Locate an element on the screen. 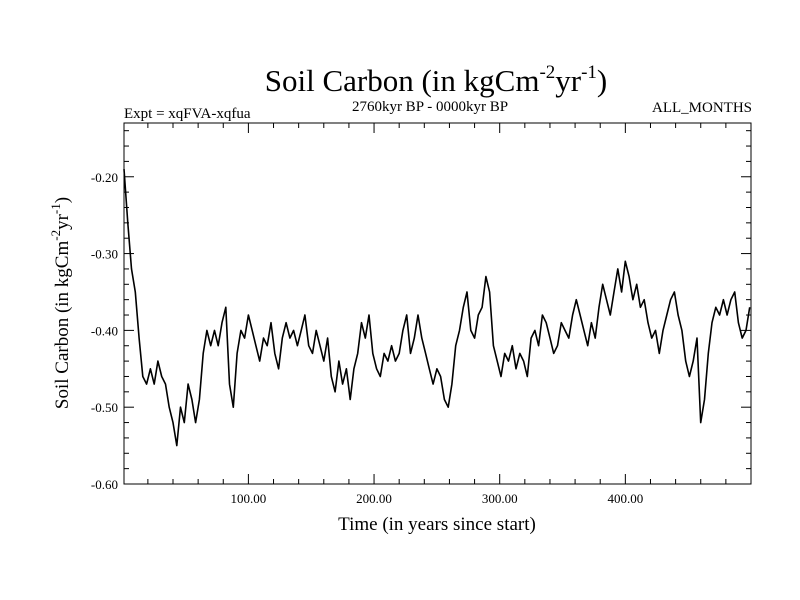 The width and height of the screenshot is (800, 600). subtitle-months: ALL_MONTHS is located at coordinates (702, 108).